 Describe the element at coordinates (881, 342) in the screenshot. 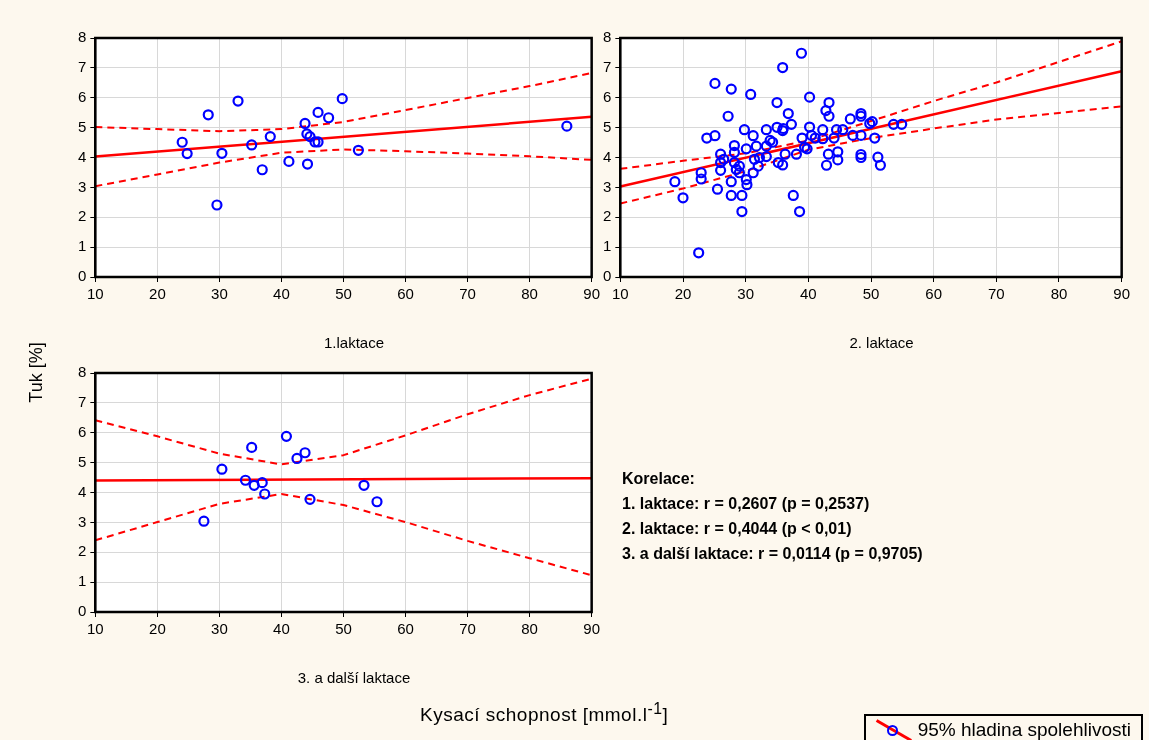

I see `text: 2. laktace` at that location.